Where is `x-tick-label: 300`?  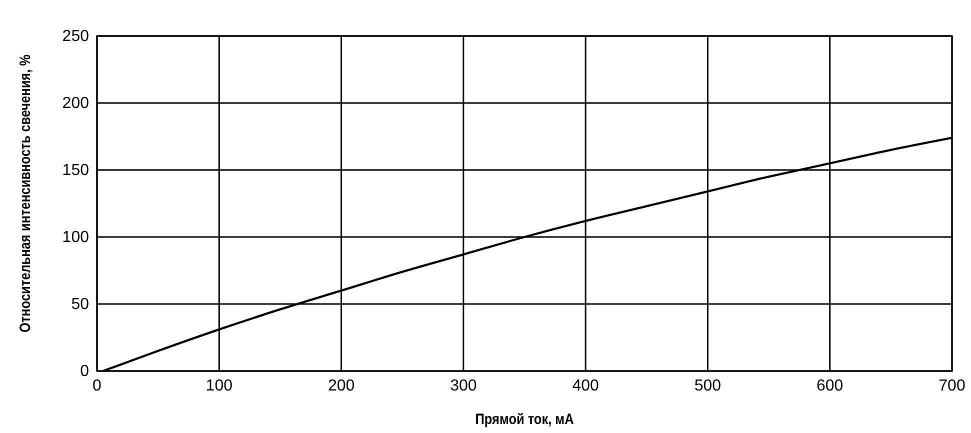 x-tick-label: 300 is located at coordinates (463, 385).